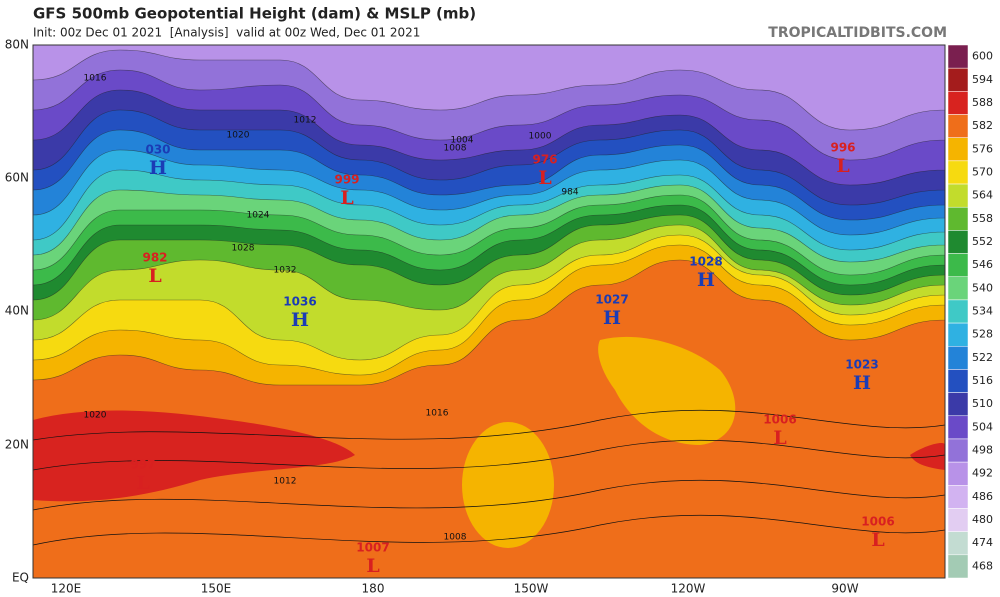 This screenshot has width=1000, height=597. I want to click on lon-label: 150W, so click(531, 589).